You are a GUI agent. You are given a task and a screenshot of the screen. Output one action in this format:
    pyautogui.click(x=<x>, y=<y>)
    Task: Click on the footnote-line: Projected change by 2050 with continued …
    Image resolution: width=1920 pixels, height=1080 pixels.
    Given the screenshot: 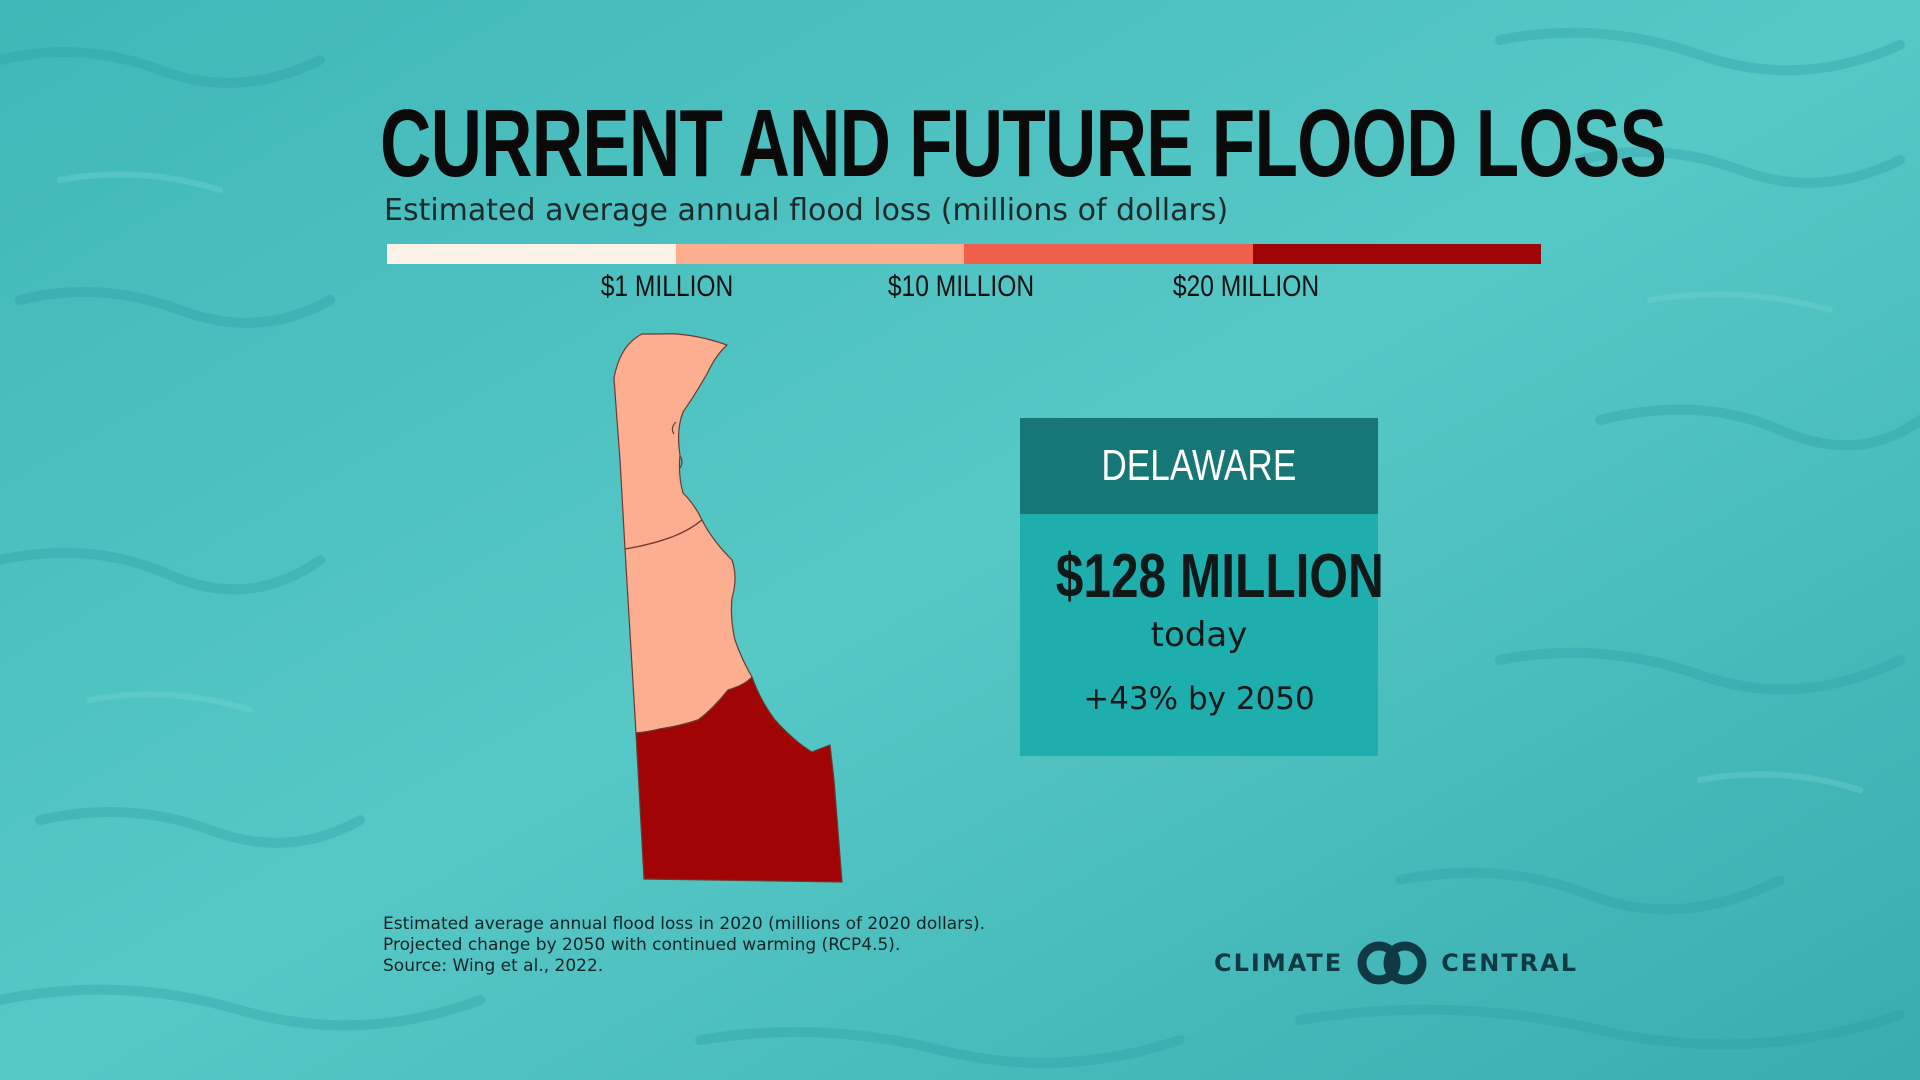 What is the action you would take?
    pyautogui.click(x=642, y=945)
    